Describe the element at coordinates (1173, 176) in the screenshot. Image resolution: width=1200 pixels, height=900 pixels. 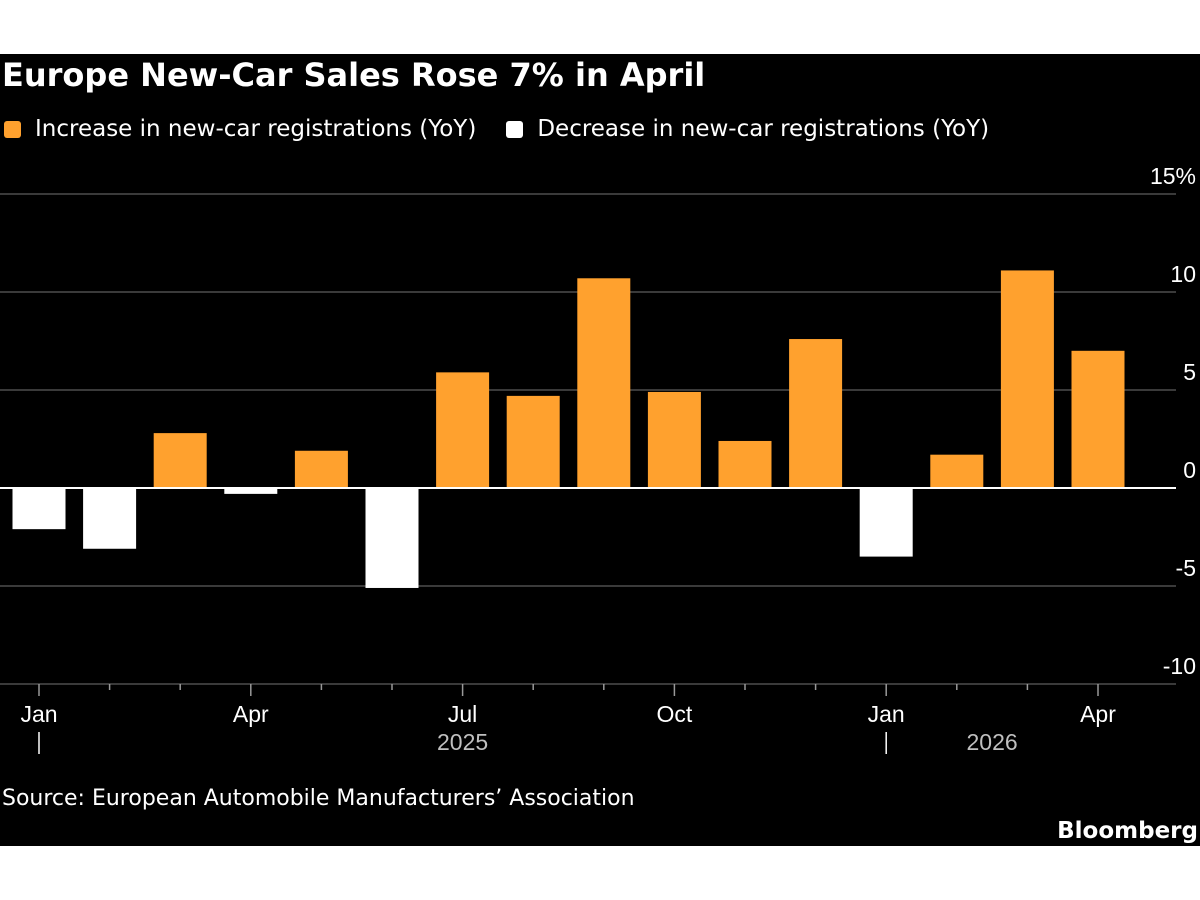
I see `y-tick-label: 15%` at that location.